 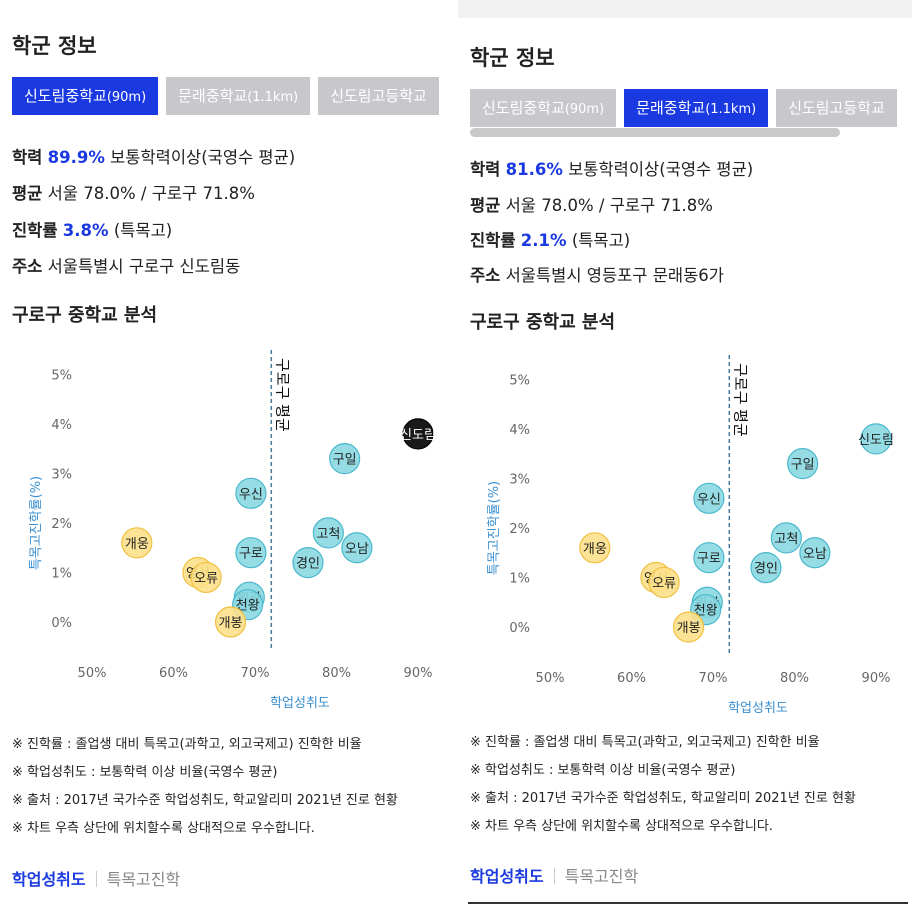 I want to click on point-label: 경인, so click(x=766, y=569).